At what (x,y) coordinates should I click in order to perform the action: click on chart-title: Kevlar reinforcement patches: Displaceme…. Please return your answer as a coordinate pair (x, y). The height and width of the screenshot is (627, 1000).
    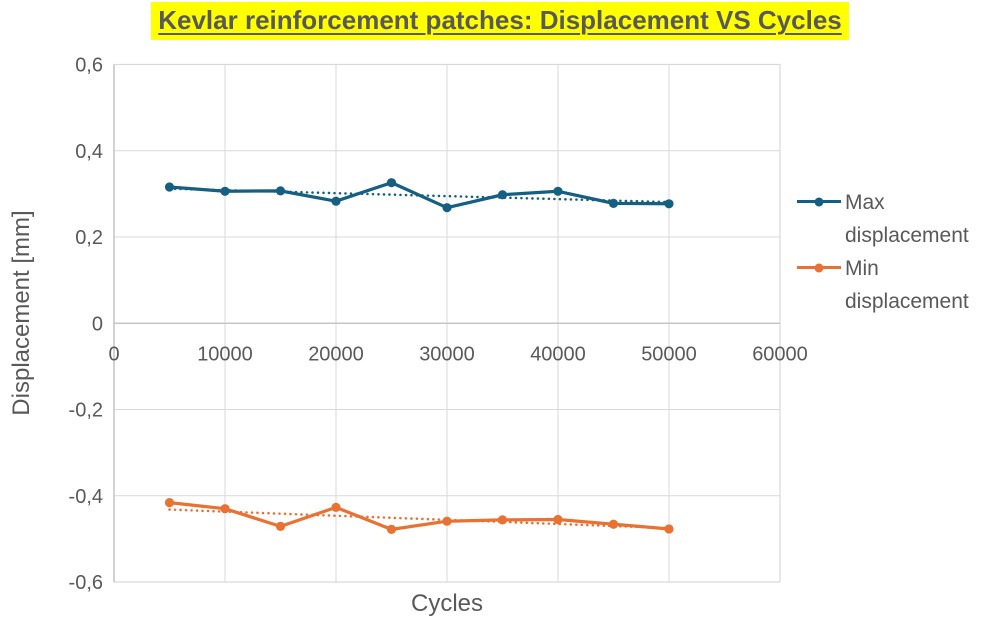
    Looking at the image, I should click on (500, 21).